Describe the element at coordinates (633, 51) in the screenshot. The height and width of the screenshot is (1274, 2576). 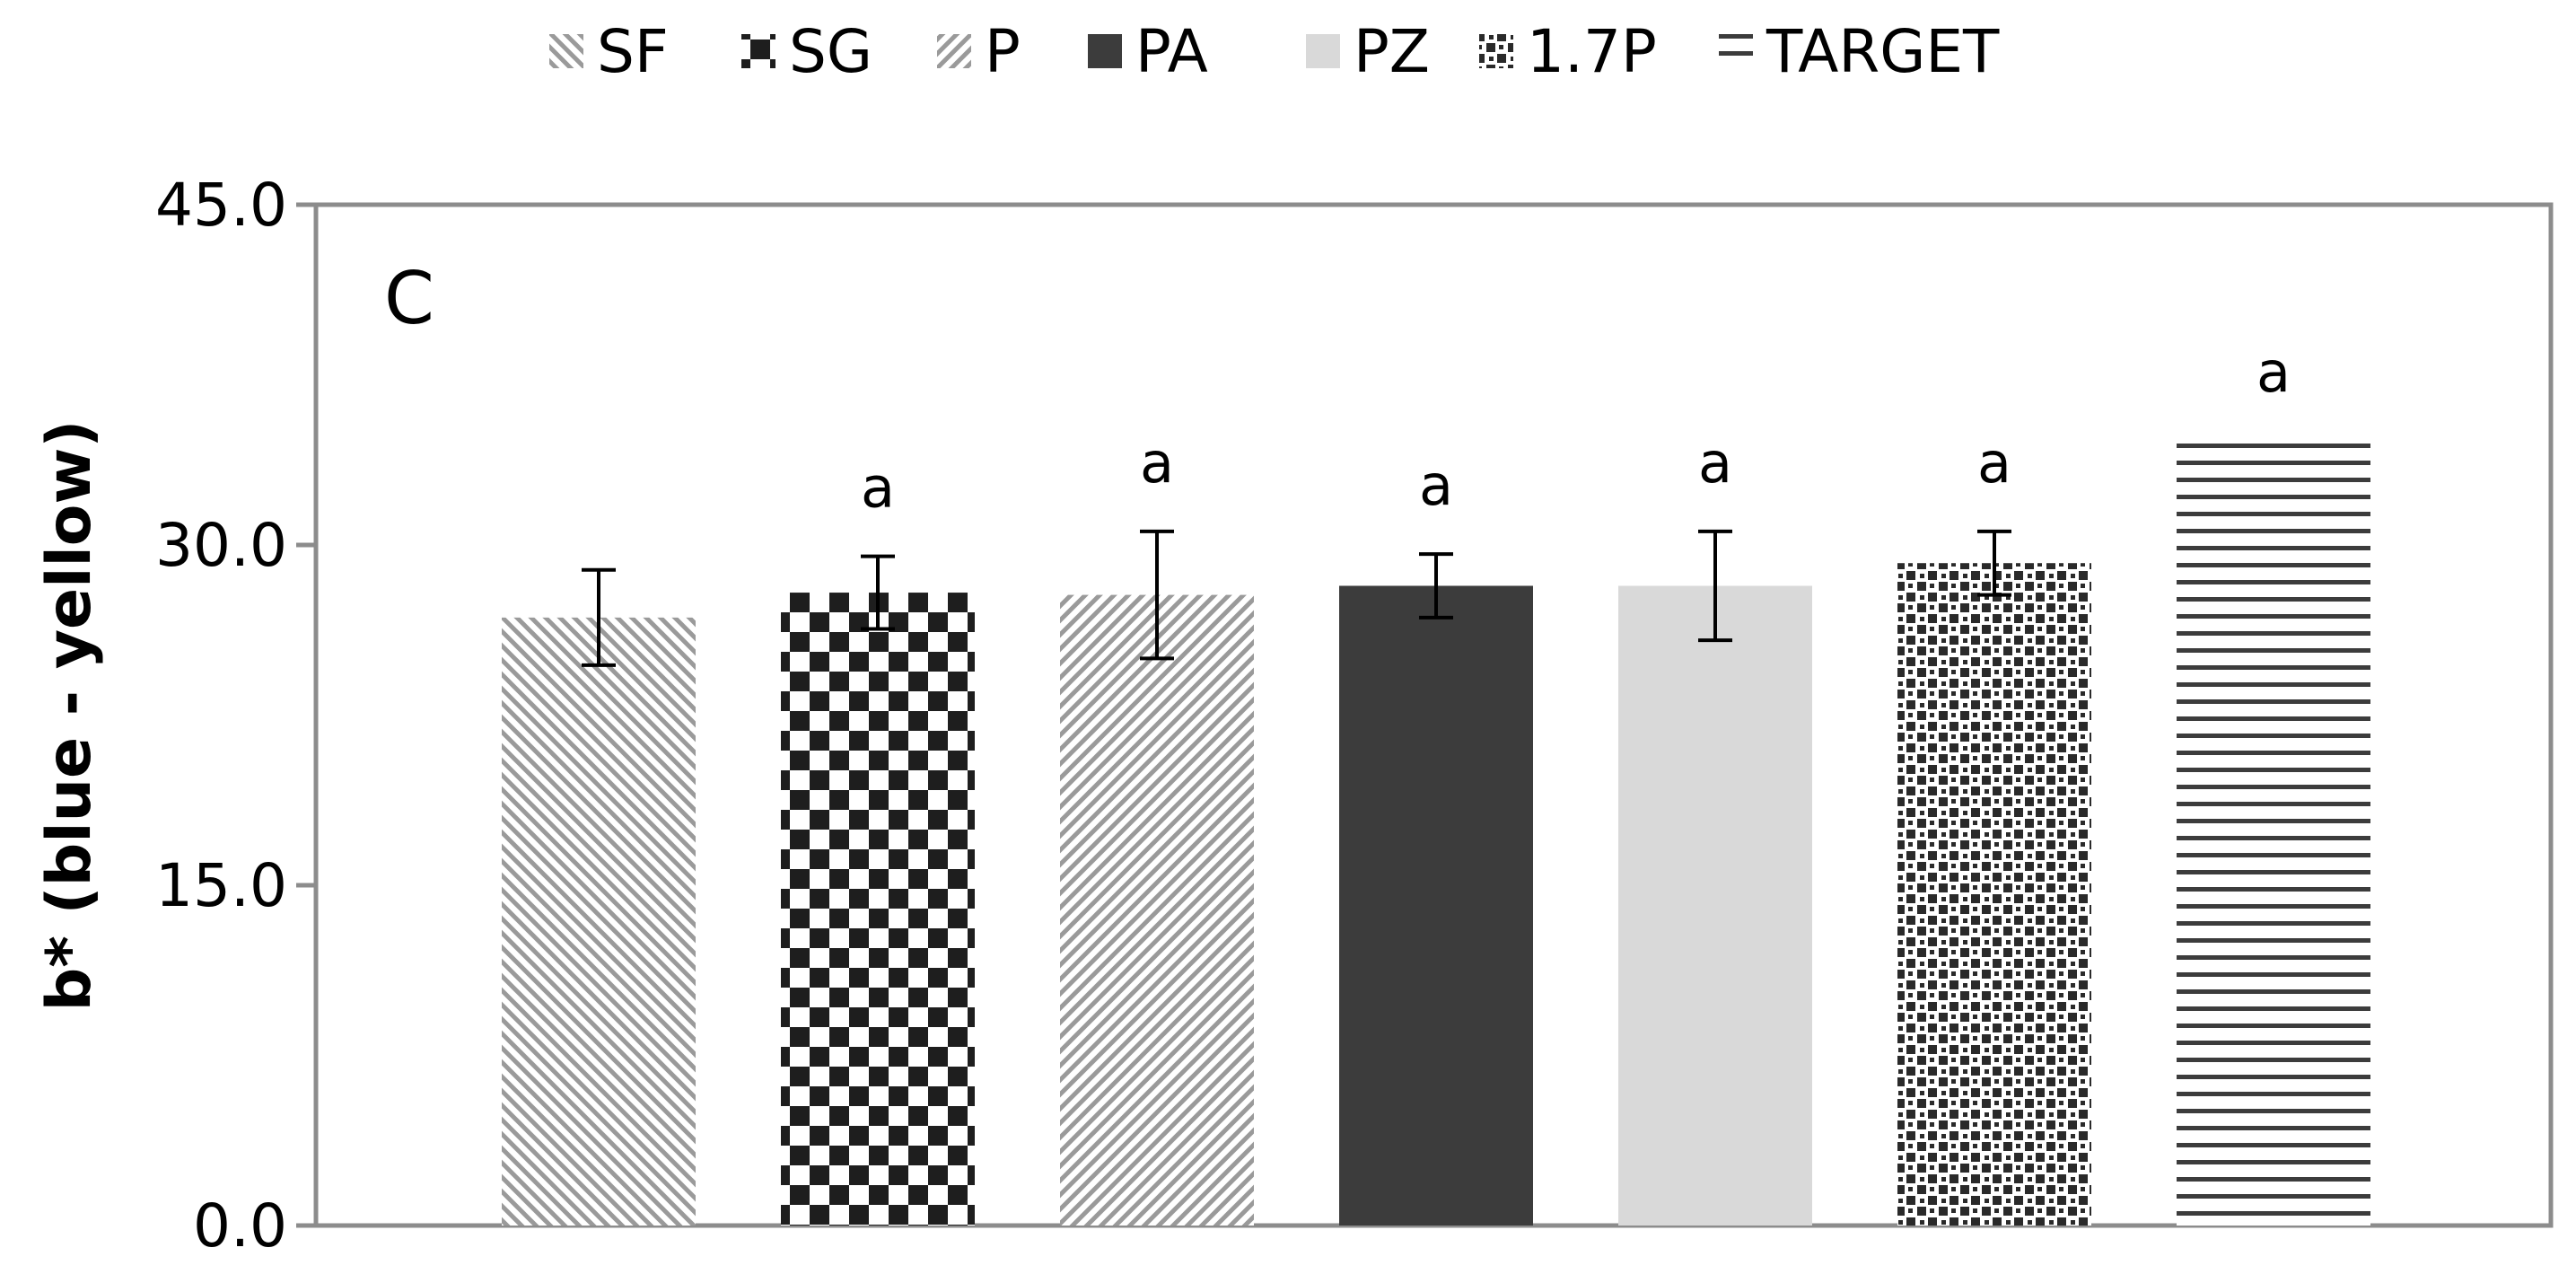
I see `legend-label: SF` at that location.